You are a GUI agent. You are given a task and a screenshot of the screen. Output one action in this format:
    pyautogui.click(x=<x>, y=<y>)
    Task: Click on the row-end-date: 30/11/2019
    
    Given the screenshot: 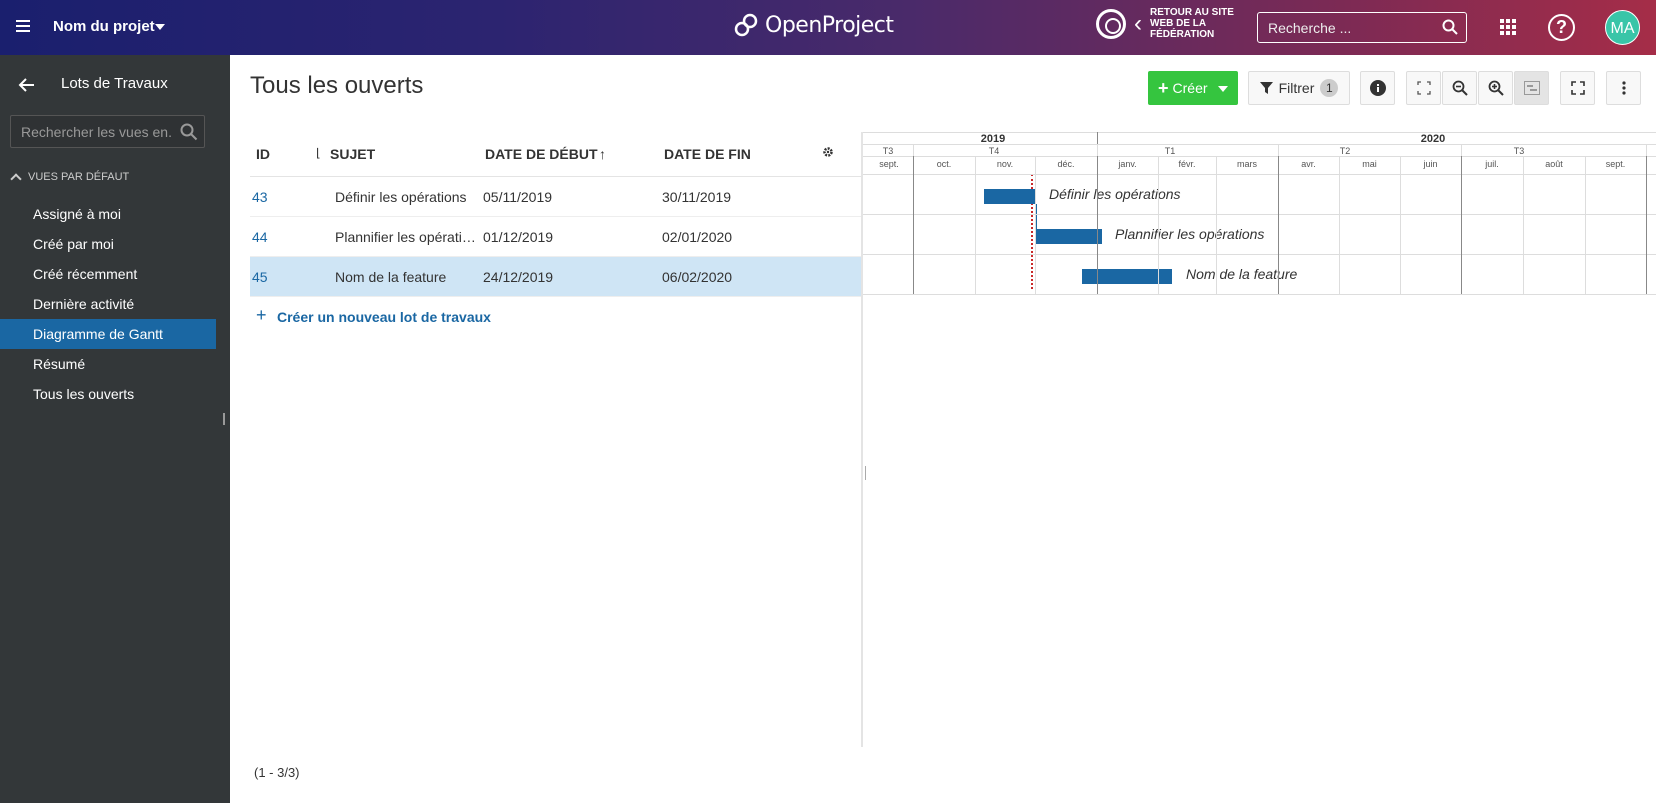 What is the action you would take?
    pyautogui.click(x=697, y=197)
    